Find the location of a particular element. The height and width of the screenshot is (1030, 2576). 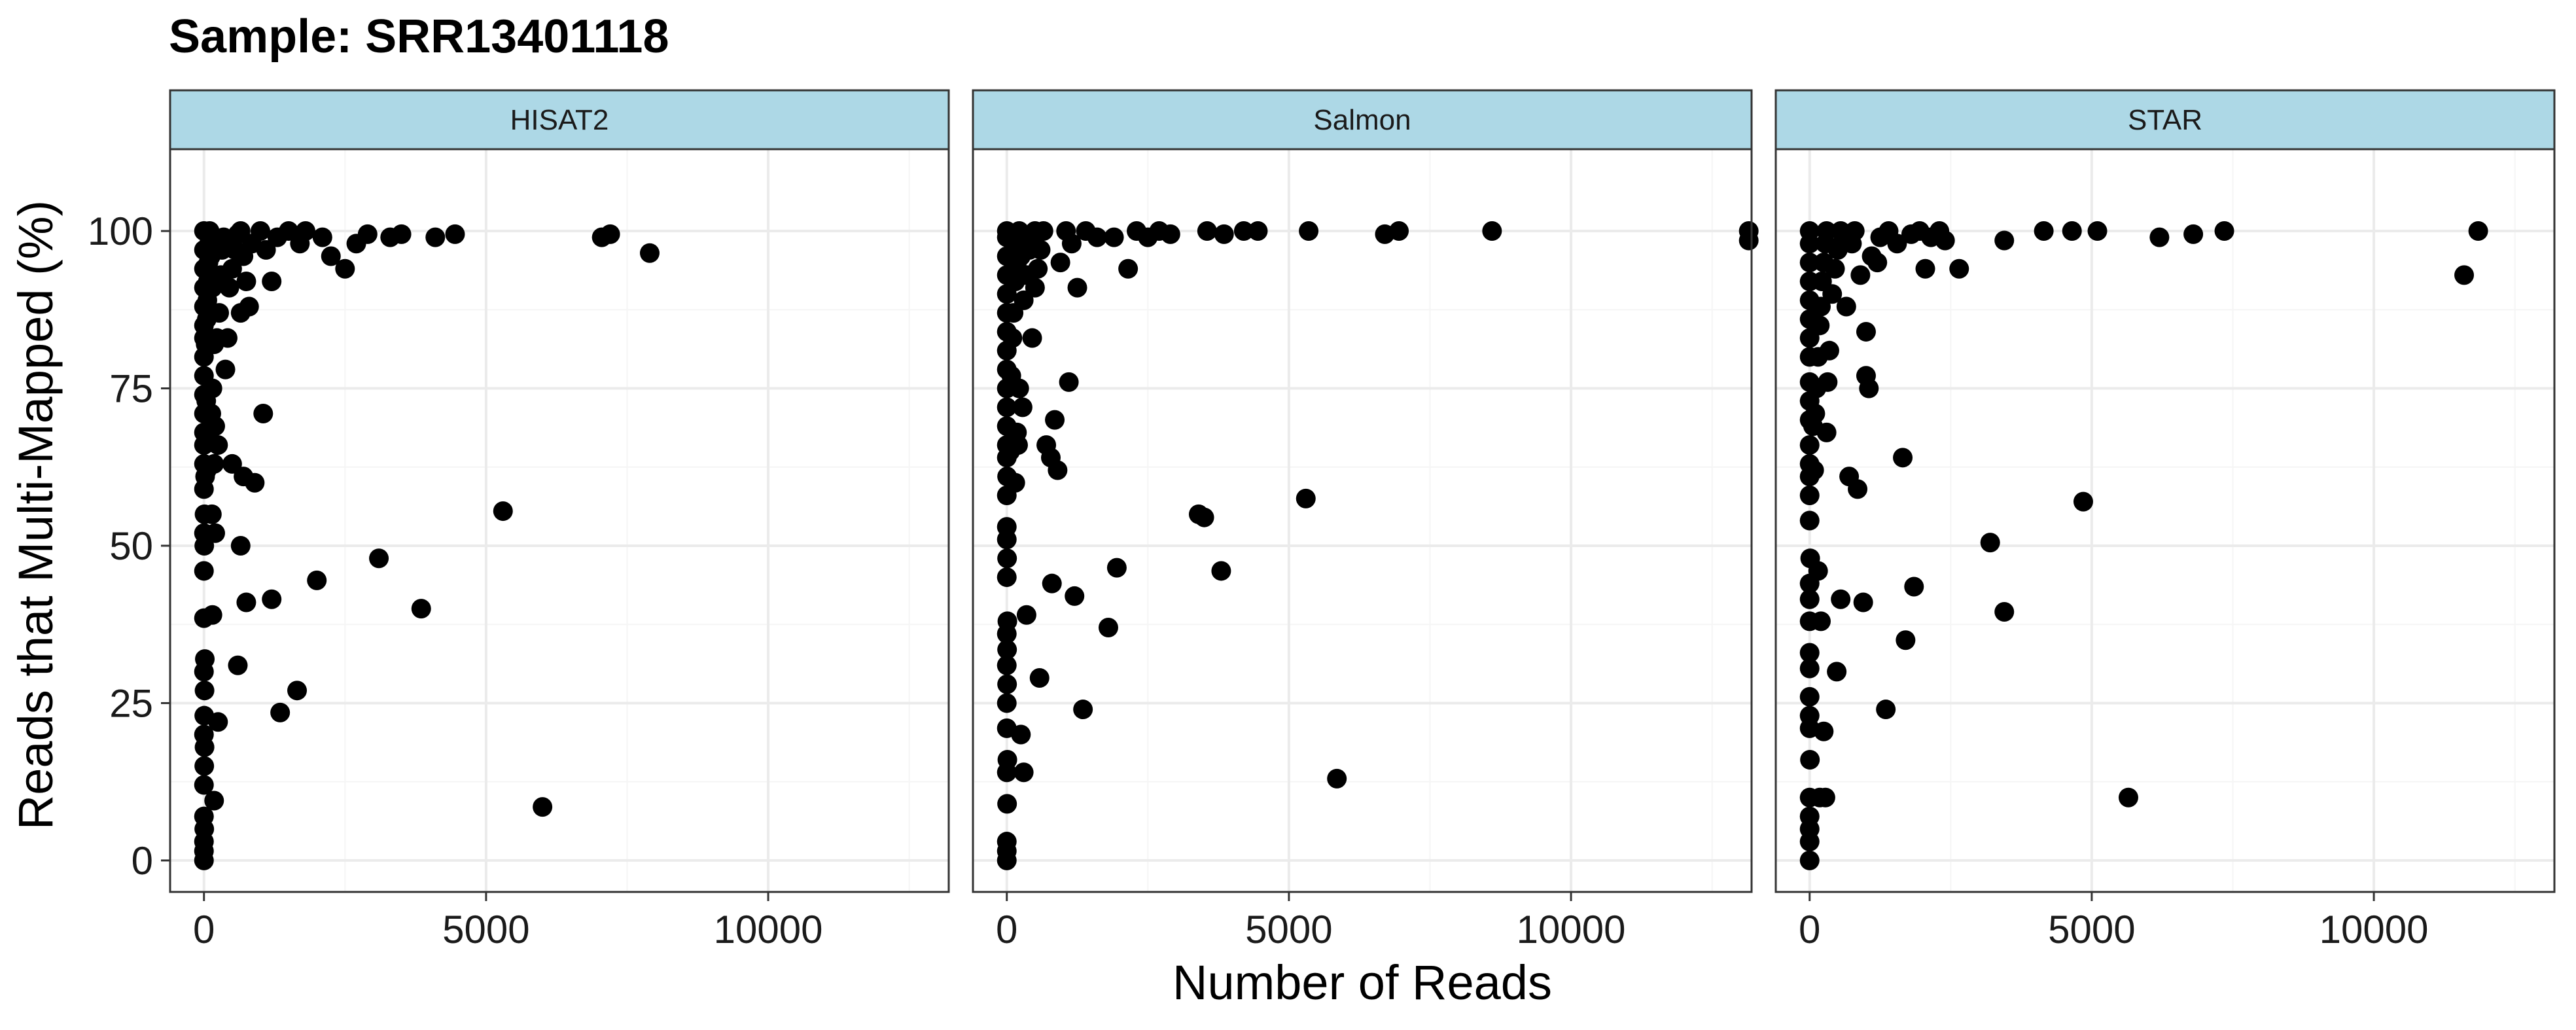

y-tick-label: 25 is located at coordinates (131, 703).